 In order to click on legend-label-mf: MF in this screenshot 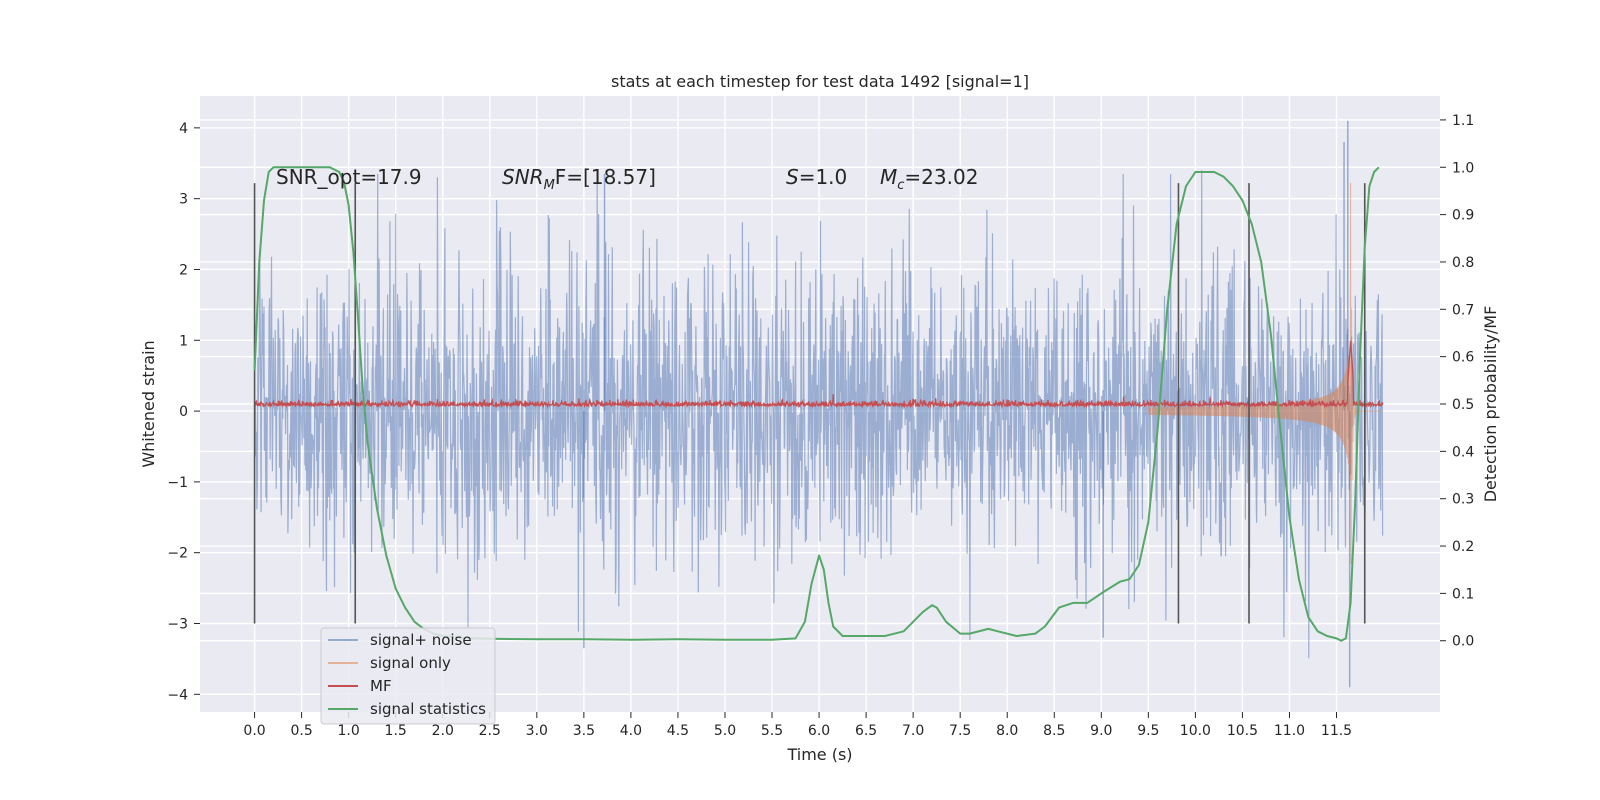, I will do `click(381, 686)`.